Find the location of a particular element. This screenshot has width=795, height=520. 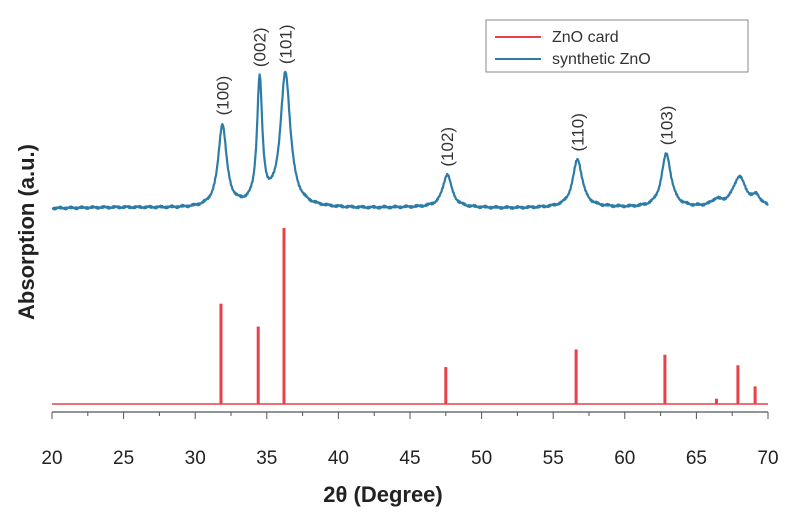

x-tick-label: 50 is located at coordinates (481, 458).